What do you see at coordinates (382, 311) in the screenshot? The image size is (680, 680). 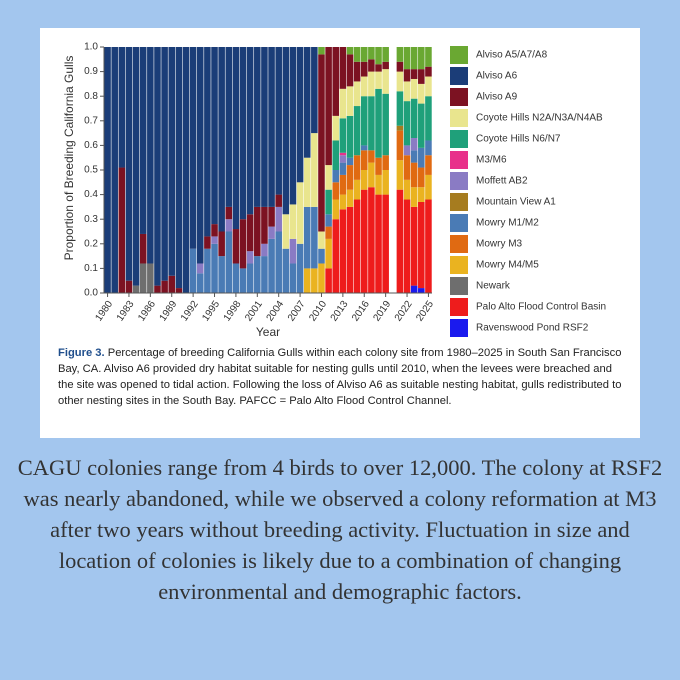 I see `x-tick-label: 2019` at bounding box center [382, 311].